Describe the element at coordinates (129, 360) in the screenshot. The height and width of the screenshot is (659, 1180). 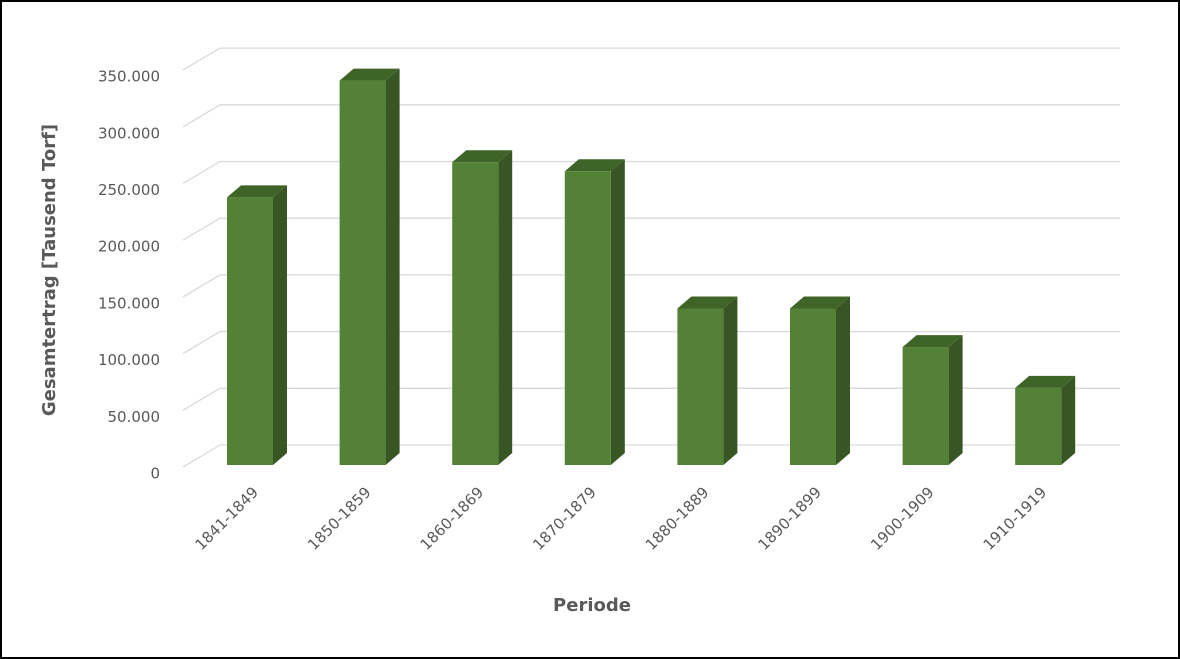
I see `y-tick-label: 100.000` at that location.